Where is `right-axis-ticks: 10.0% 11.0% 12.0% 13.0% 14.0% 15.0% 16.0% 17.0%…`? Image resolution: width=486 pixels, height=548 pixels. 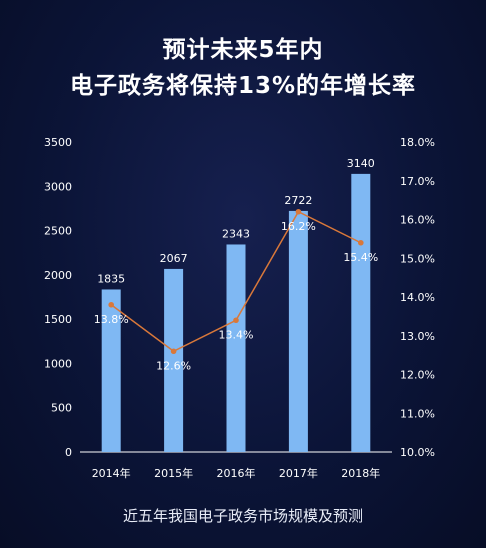 right-axis-ticks: 10.0% 11.0% 12.0% 13.0% 14.0% 15.0% 16.0% 17.0%… is located at coordinates (417, 297).